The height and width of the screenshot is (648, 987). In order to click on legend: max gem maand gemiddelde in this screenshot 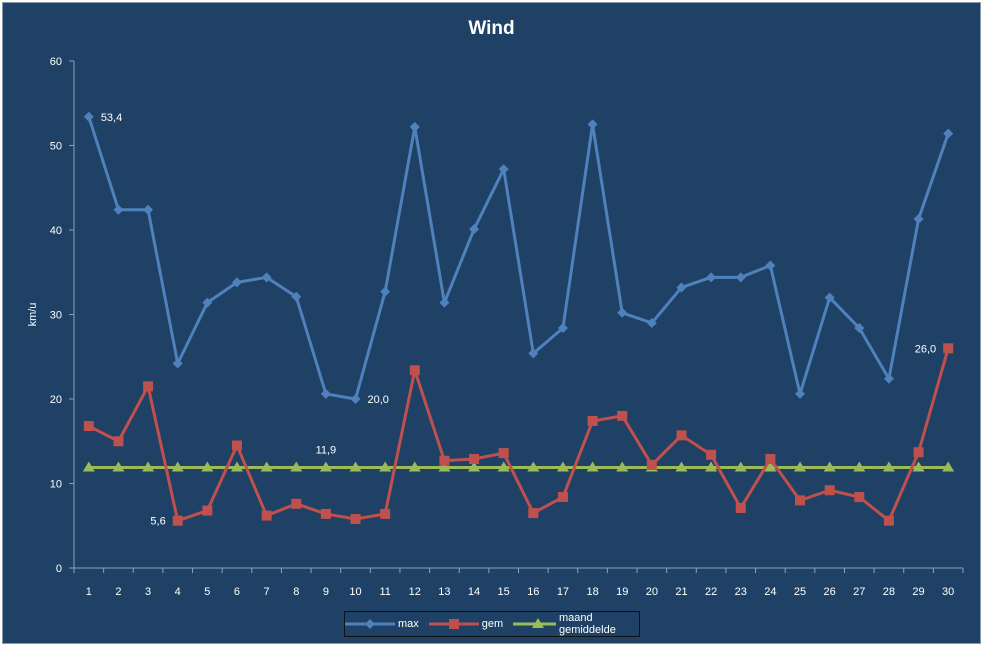, I will do `click(492, 624)`.